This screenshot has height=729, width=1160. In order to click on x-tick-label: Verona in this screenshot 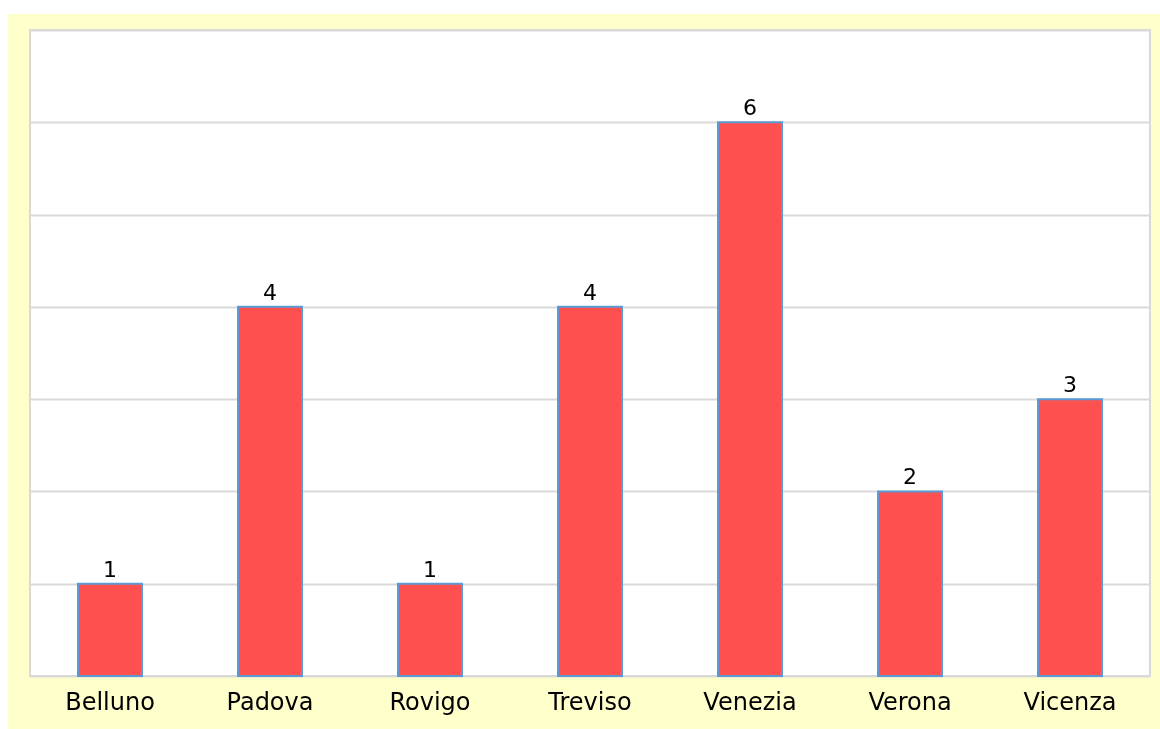, I will do `click(910, 701)`.